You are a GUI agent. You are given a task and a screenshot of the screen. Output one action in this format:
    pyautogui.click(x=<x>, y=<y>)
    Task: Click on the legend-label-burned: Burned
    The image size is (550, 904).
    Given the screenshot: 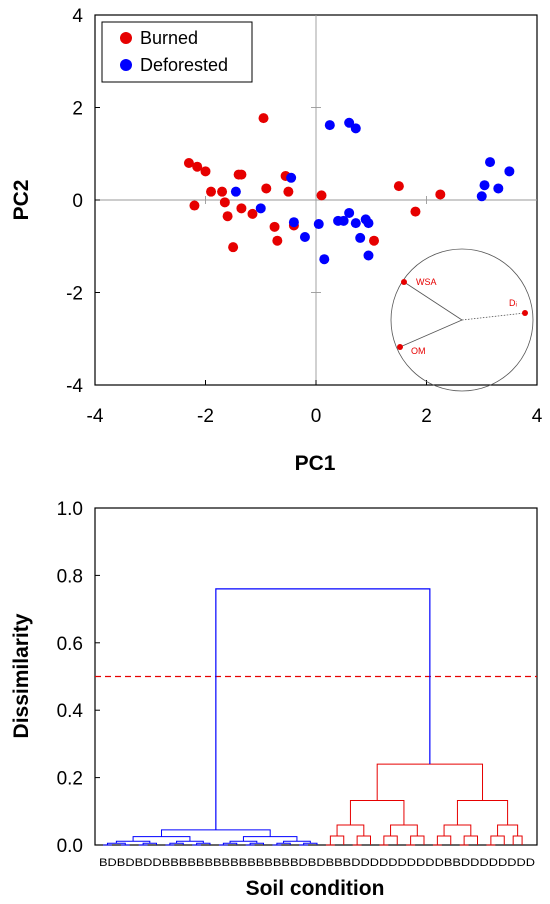 What is the action you would take?
    pyautogui.click(x=169, y=38)
    